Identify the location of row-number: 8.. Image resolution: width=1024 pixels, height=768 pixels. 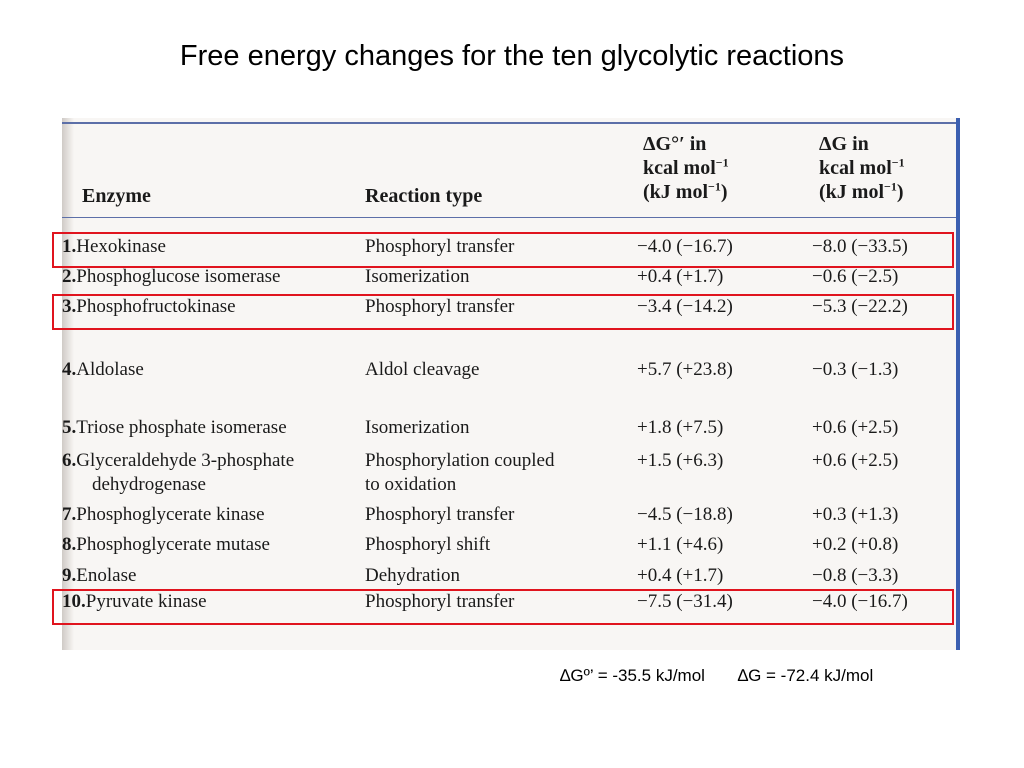
(69, 544).